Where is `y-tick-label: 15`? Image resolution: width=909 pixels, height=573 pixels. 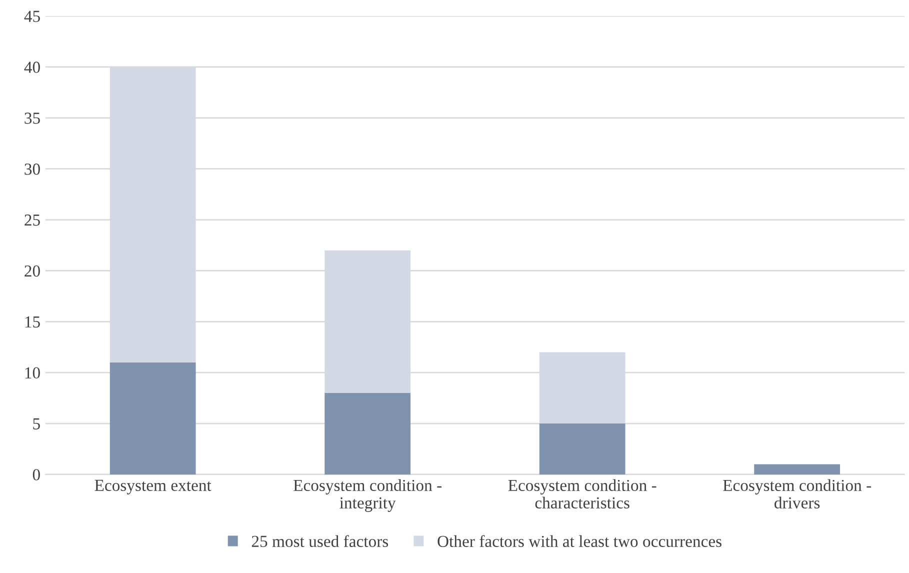
y-tick-label: 15 is located at coordinates (32, 322).